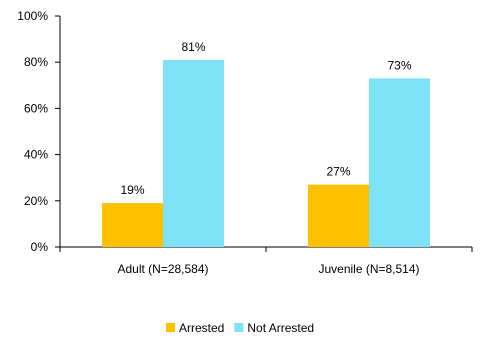 The image size is (481, 341). I want to click on y-tick-label: 0%, so click(40, 247).